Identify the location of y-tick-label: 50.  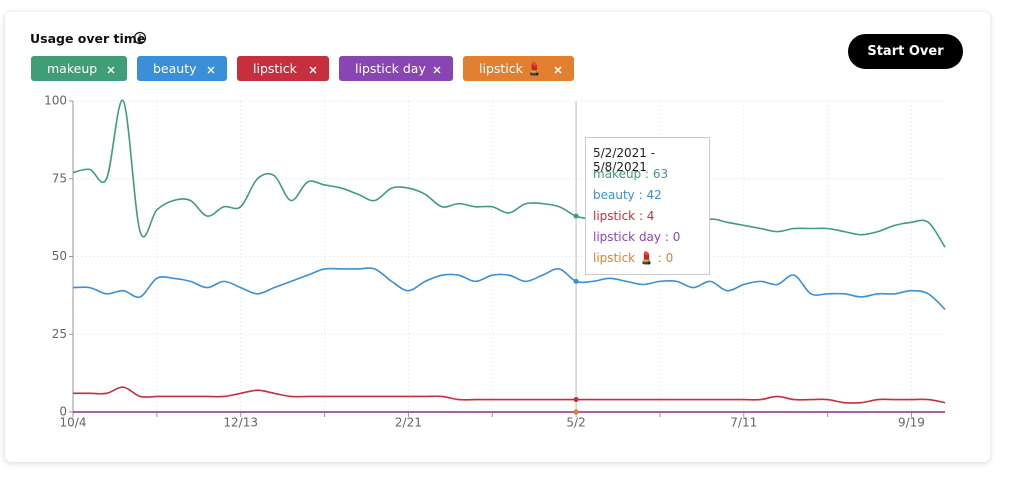
(59, 256).